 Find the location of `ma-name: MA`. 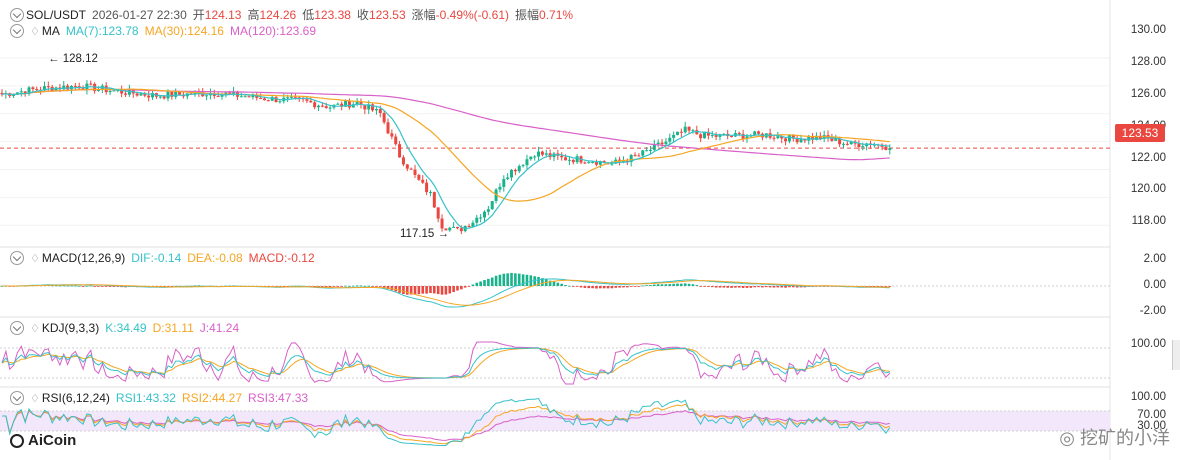

ma-name: MA is located at coordinates (50, 31).